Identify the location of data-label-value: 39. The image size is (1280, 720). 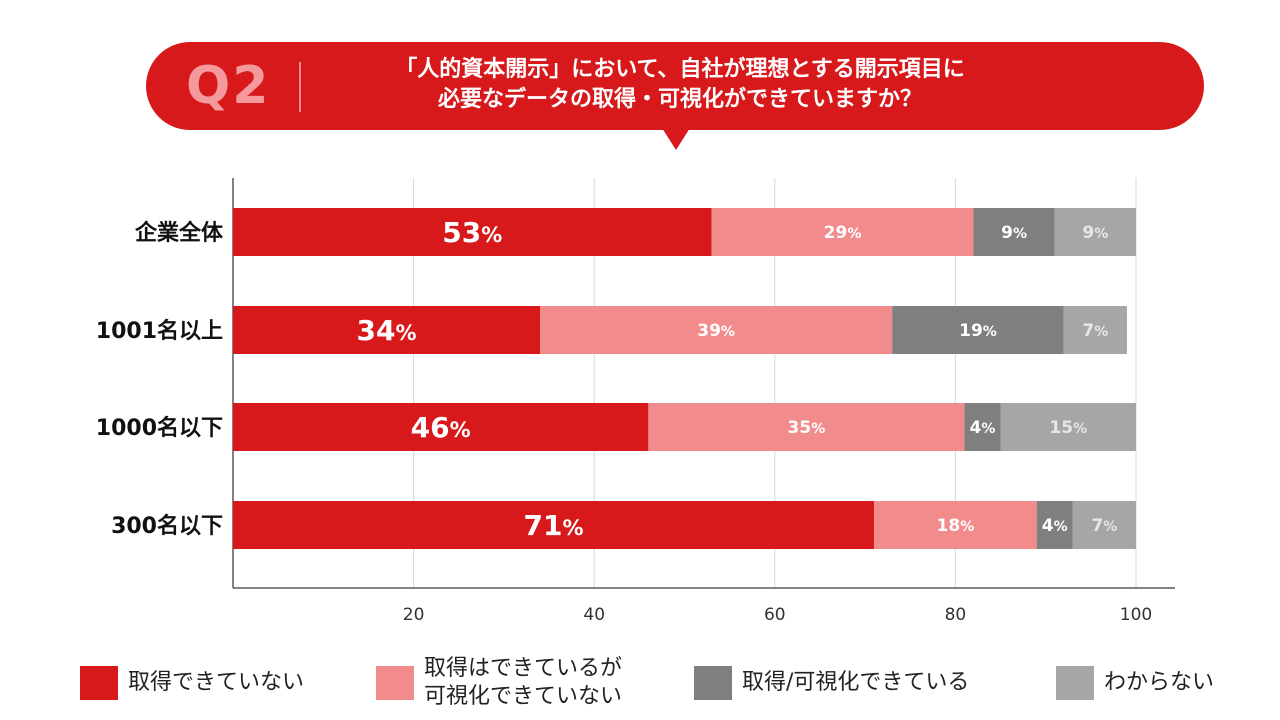
(709, 331).